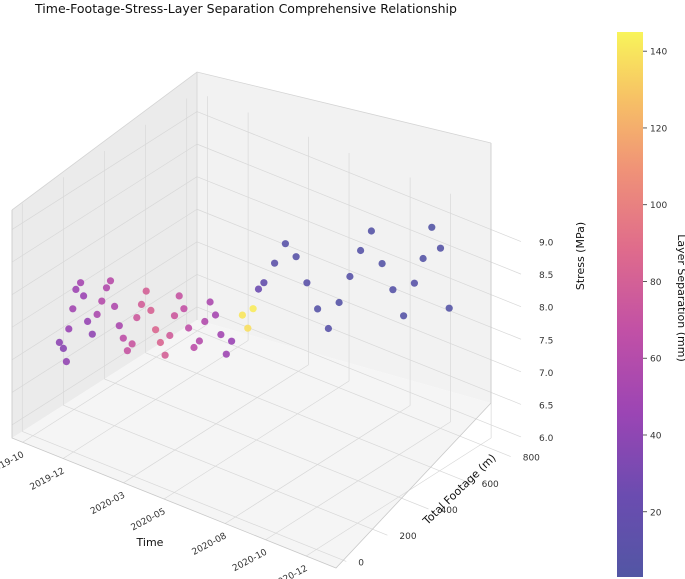 The height and width of the screenshot is (579, 685). Describe the element at coordinates (291, 571) in the screenshot. I see `x-tick-label: 2020-12` at that location.